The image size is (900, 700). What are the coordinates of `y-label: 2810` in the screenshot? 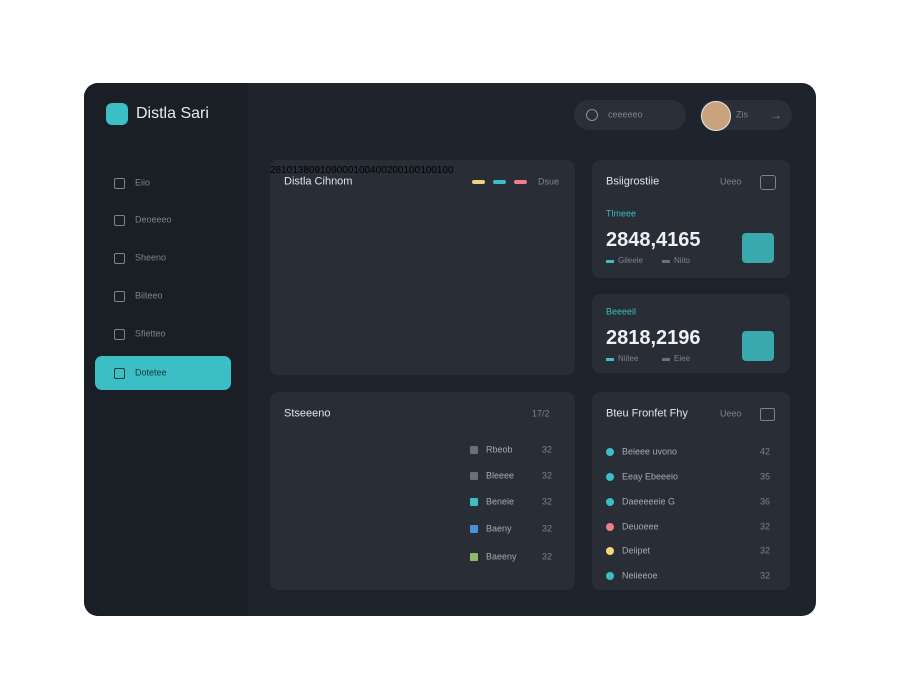 It's located at (281, 170).